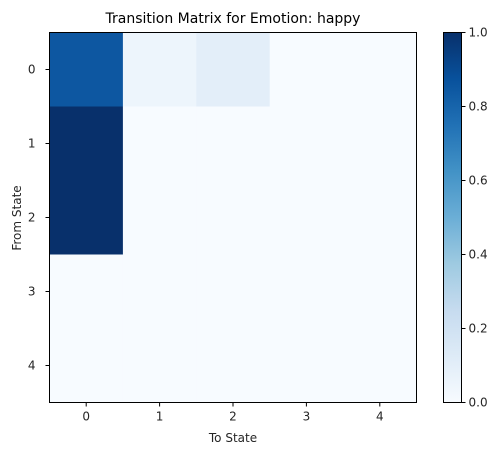 This screenshot has width=502, height=455. I want to click on colorbar-tick-label: 0.0, so click(478, 403).